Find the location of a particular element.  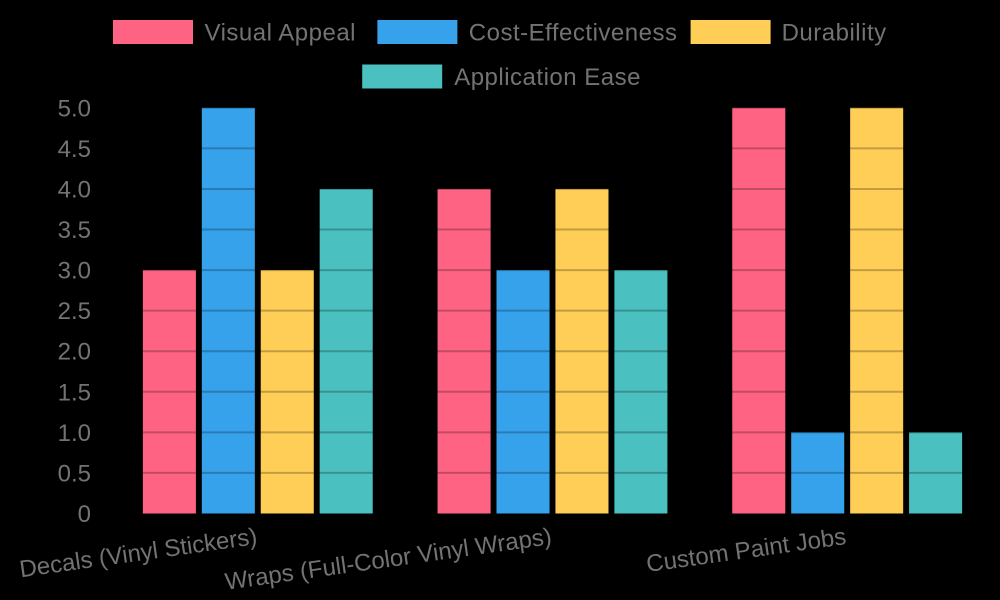

svg-text: 4.5 is located at coordinates (74, 149).